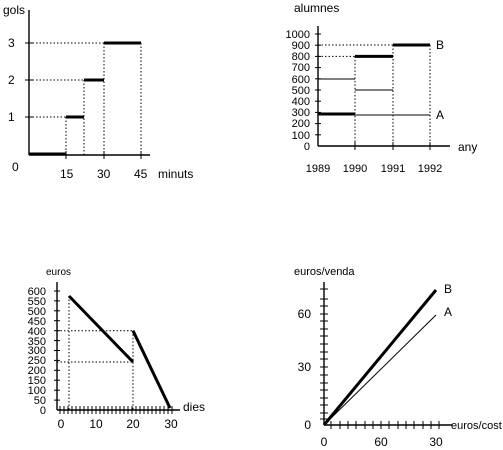 This screenshot has width=503, height=450. I want to click on xtick-label: 60, so click(381, 442).